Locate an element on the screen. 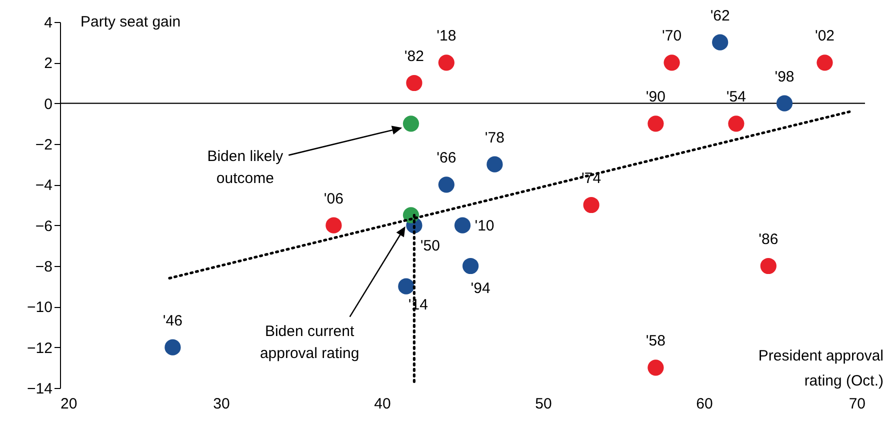 The height and width of the screenshot is (424, 883). annotation: '78 is located at coordinates (494, 137).